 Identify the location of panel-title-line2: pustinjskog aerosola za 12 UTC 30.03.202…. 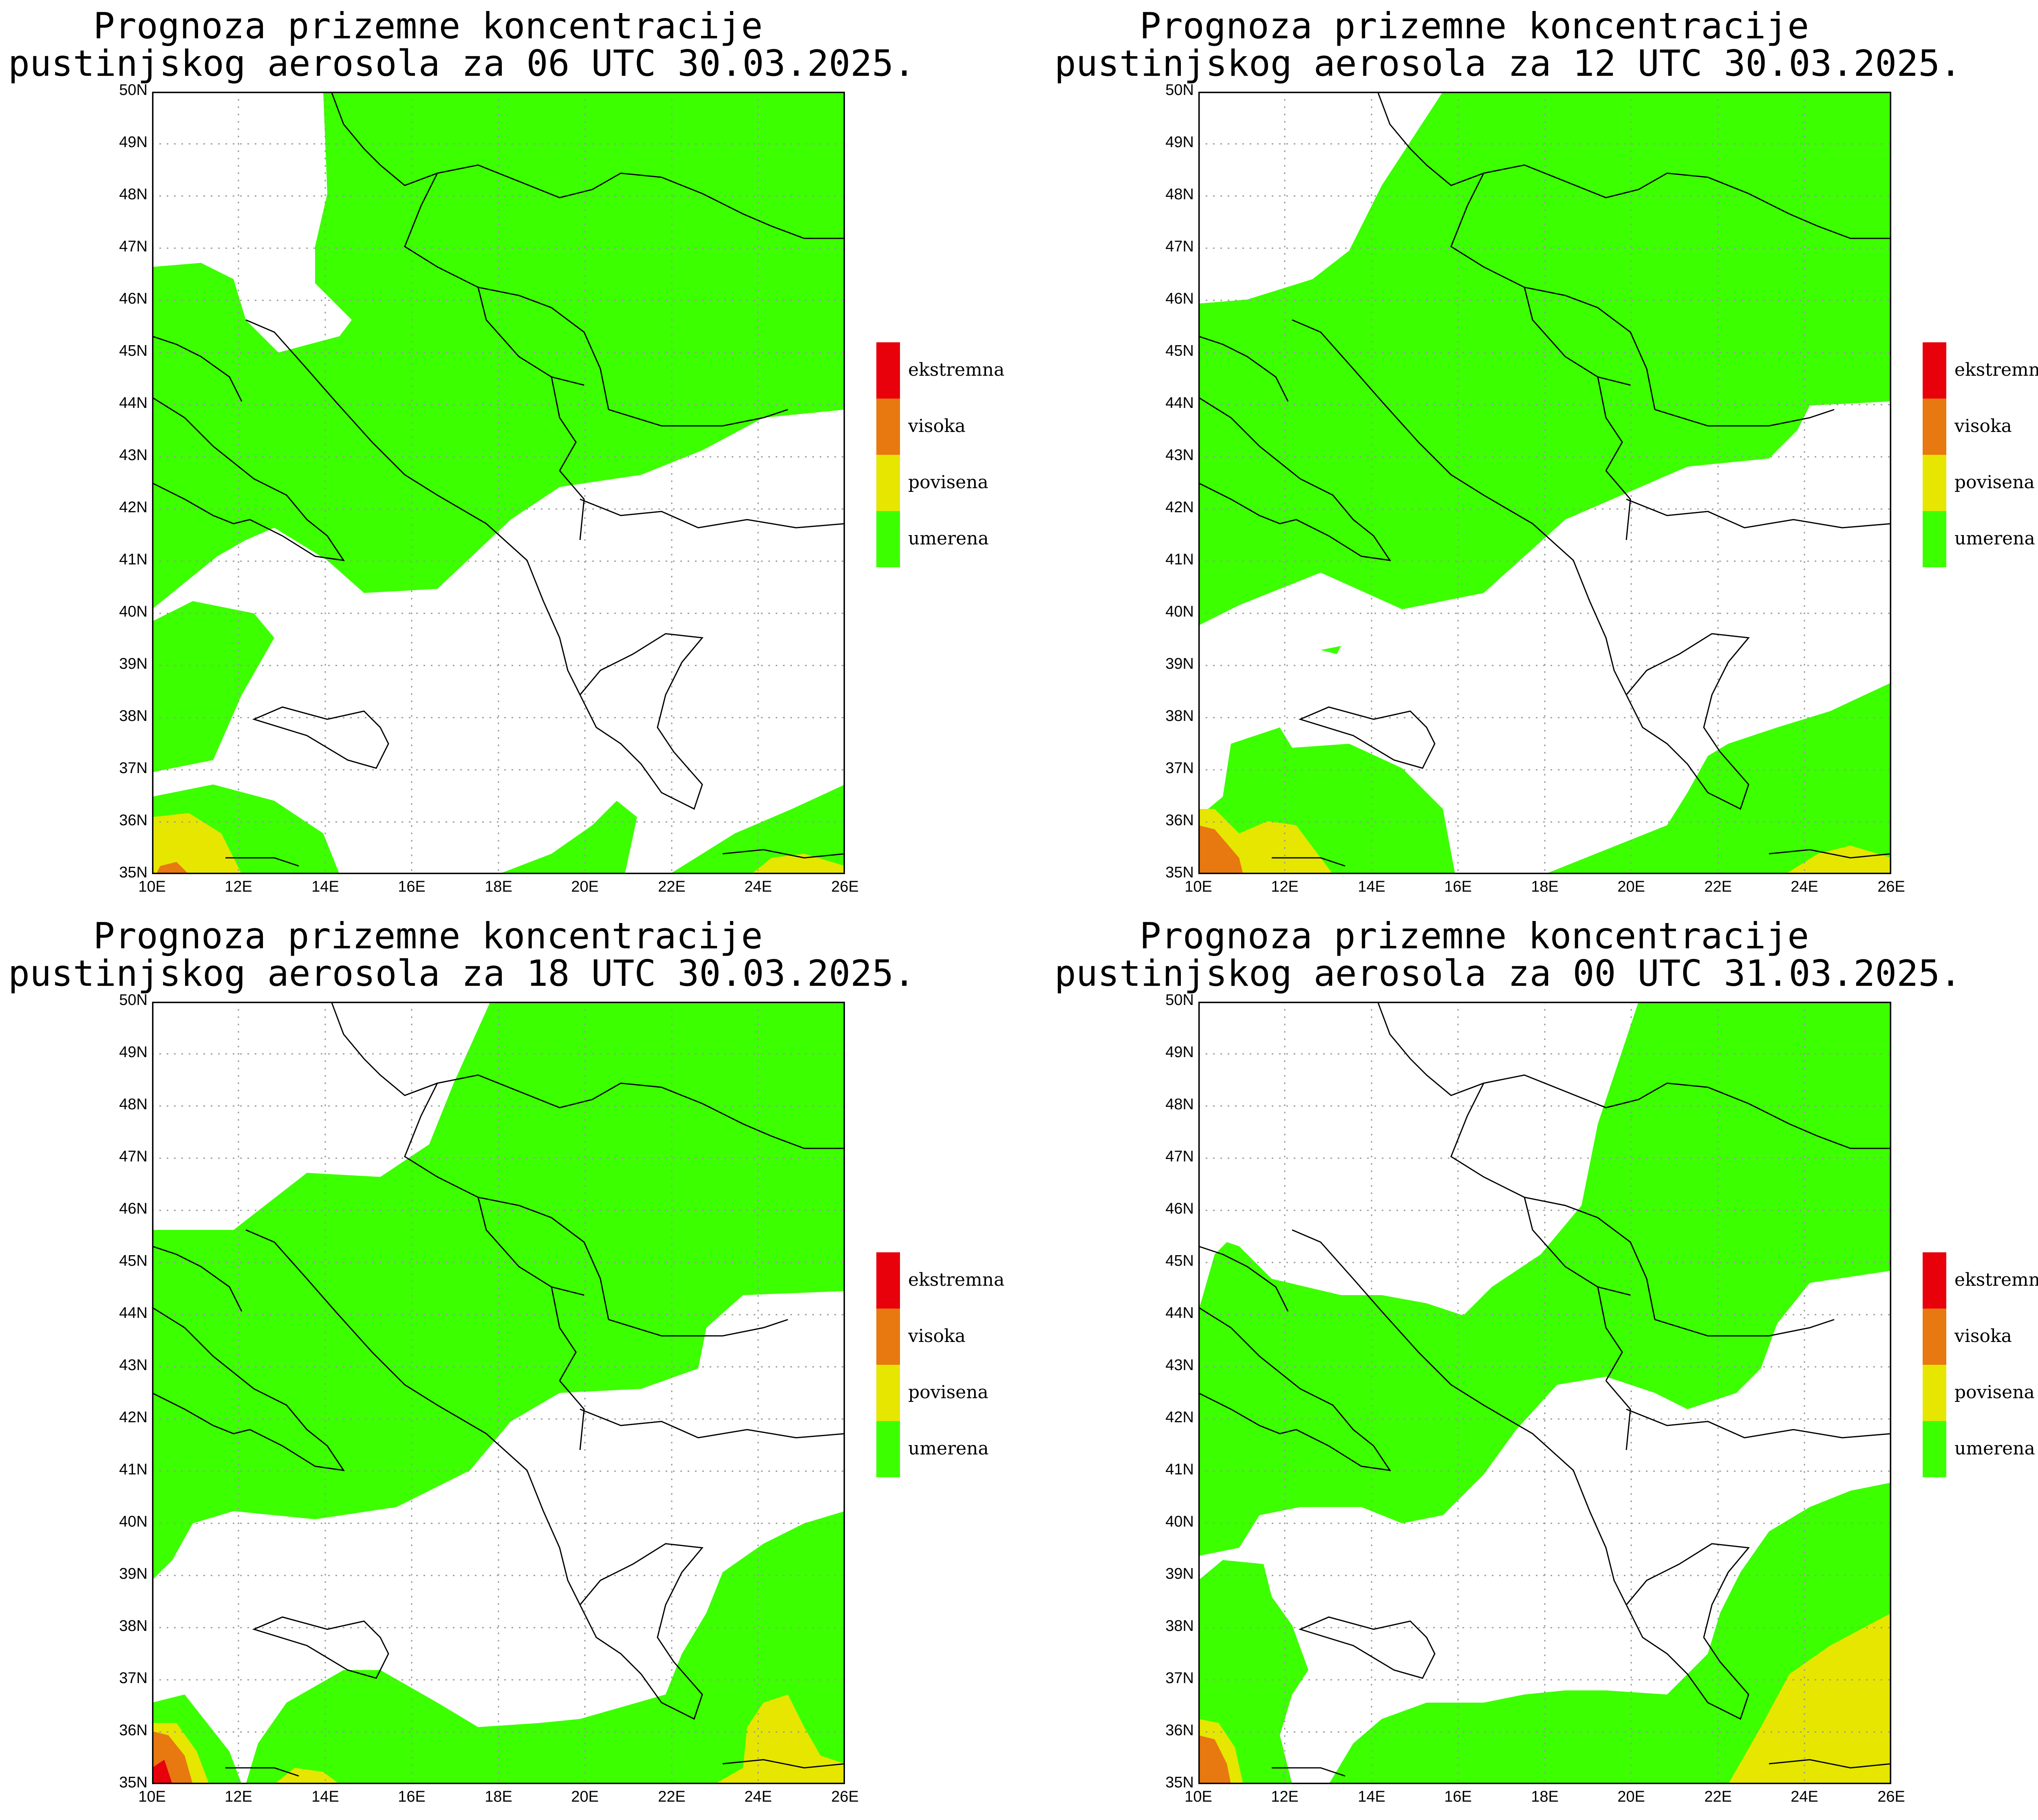
(1508, 63).